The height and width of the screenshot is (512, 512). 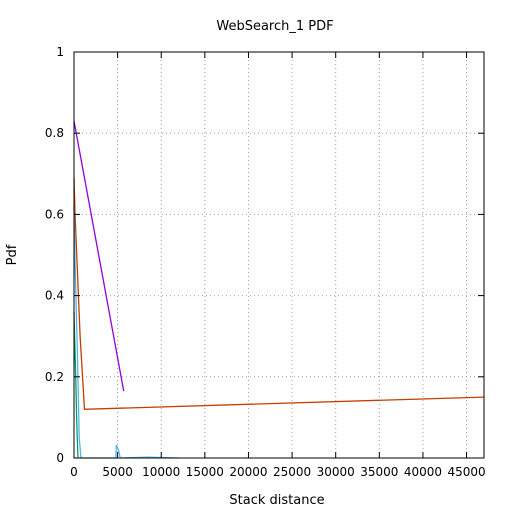 What do you see at coordinates (379, 472) in the screenshot?
I see `x-tick-label: 35000` at bounding box center [379, 472].